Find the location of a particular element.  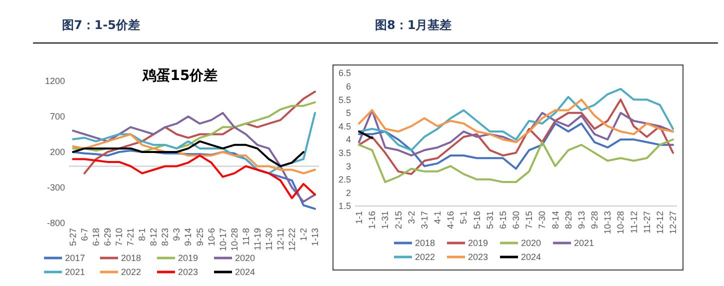

chart-title: 图7：1-5价差 is located at coordinates (101, 25).